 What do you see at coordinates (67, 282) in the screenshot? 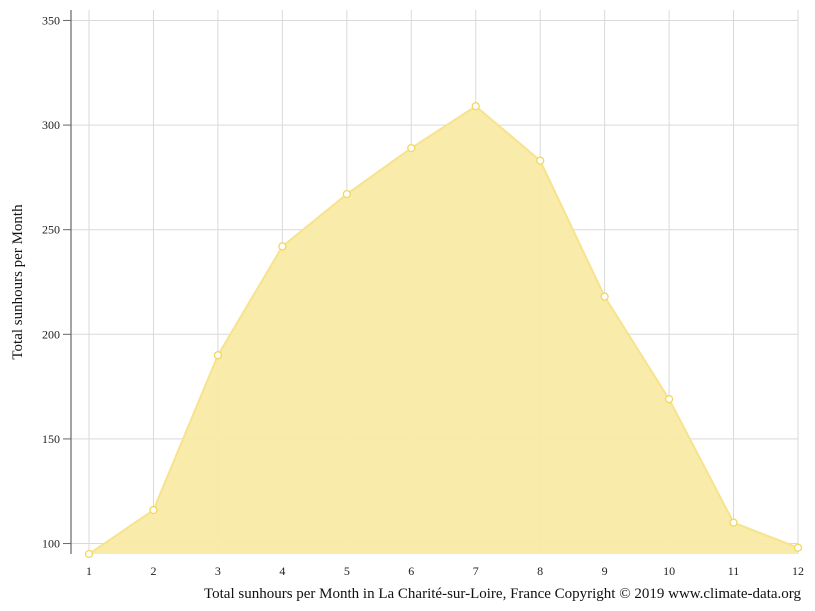
I see `axes` at bounding box center [67, 282].